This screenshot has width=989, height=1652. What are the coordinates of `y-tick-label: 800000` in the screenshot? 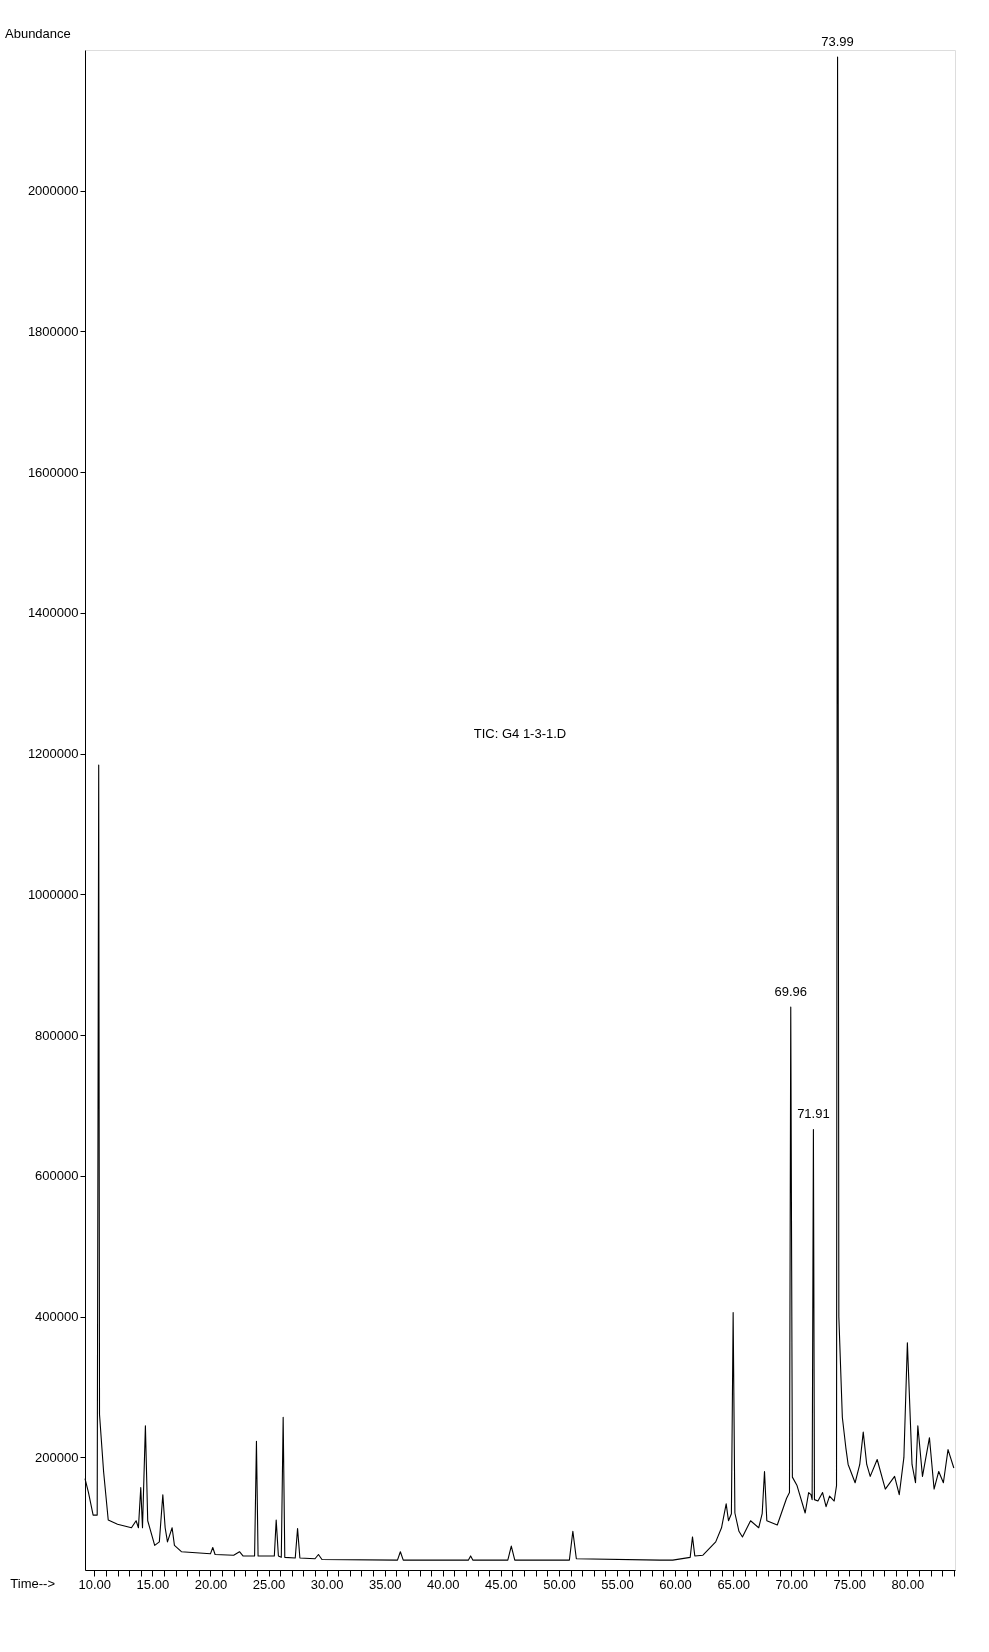 It's located at (57, 1035).